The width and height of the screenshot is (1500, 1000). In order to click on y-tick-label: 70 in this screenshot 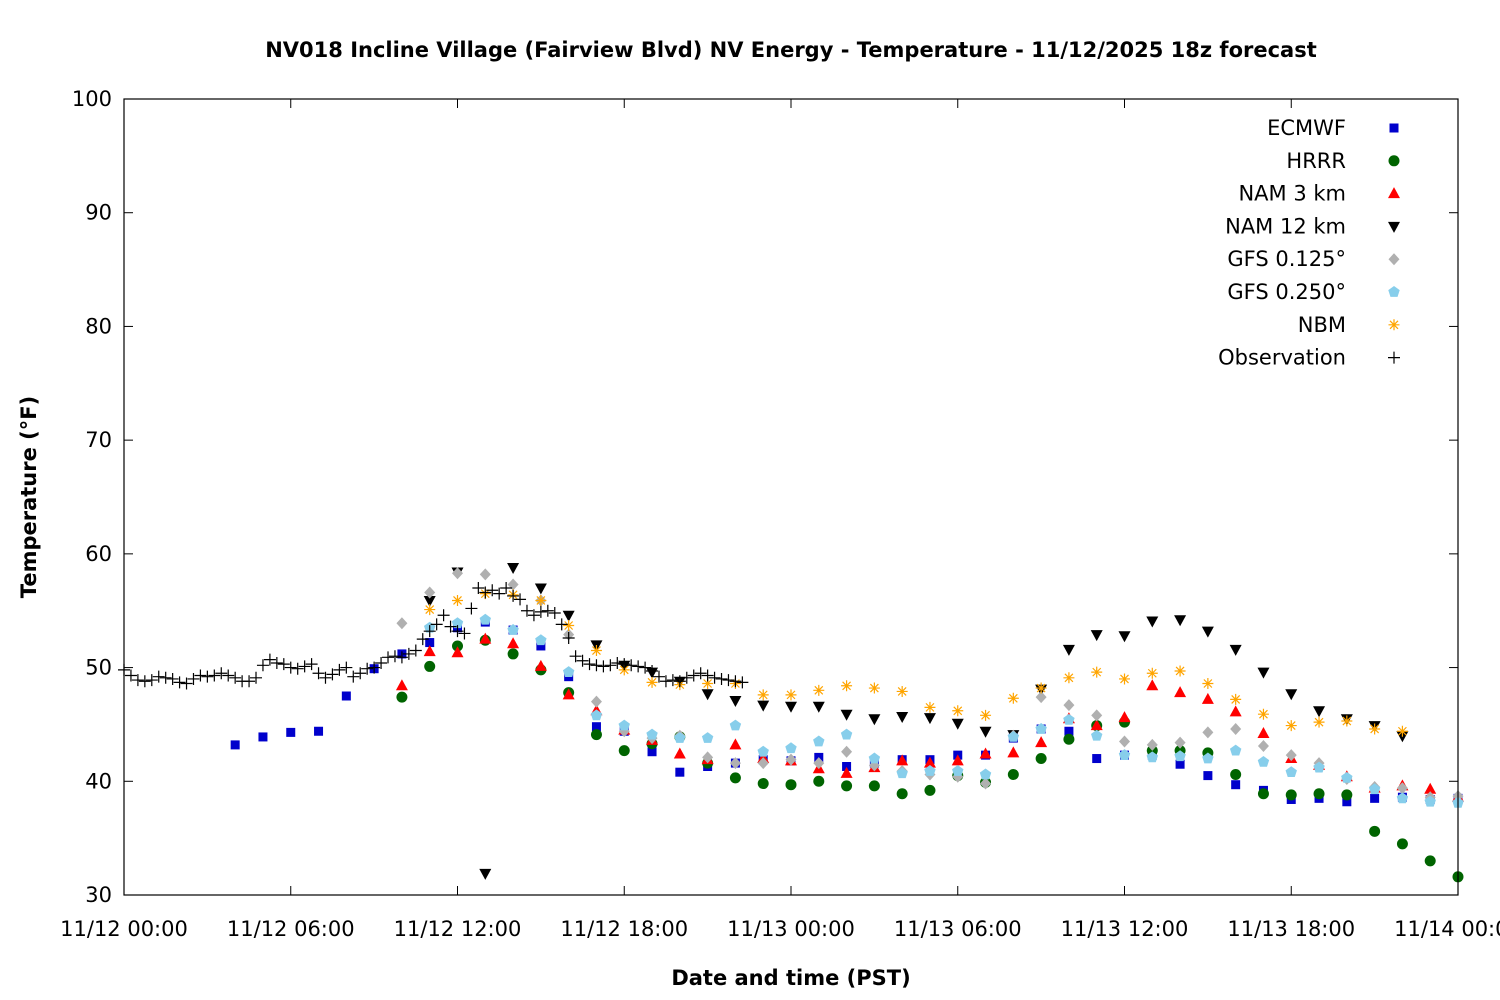, I will do `click(98, 440)`.